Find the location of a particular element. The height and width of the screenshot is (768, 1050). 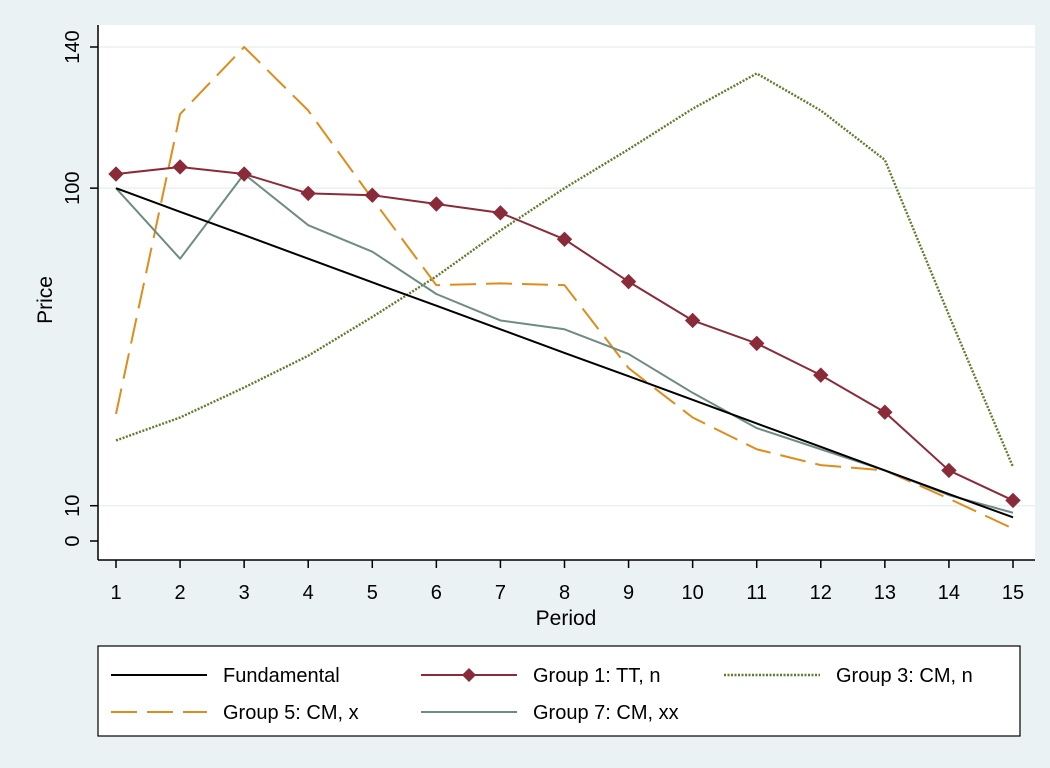

x-tick-label-15: 15 is located at coordinates (1013, 593).